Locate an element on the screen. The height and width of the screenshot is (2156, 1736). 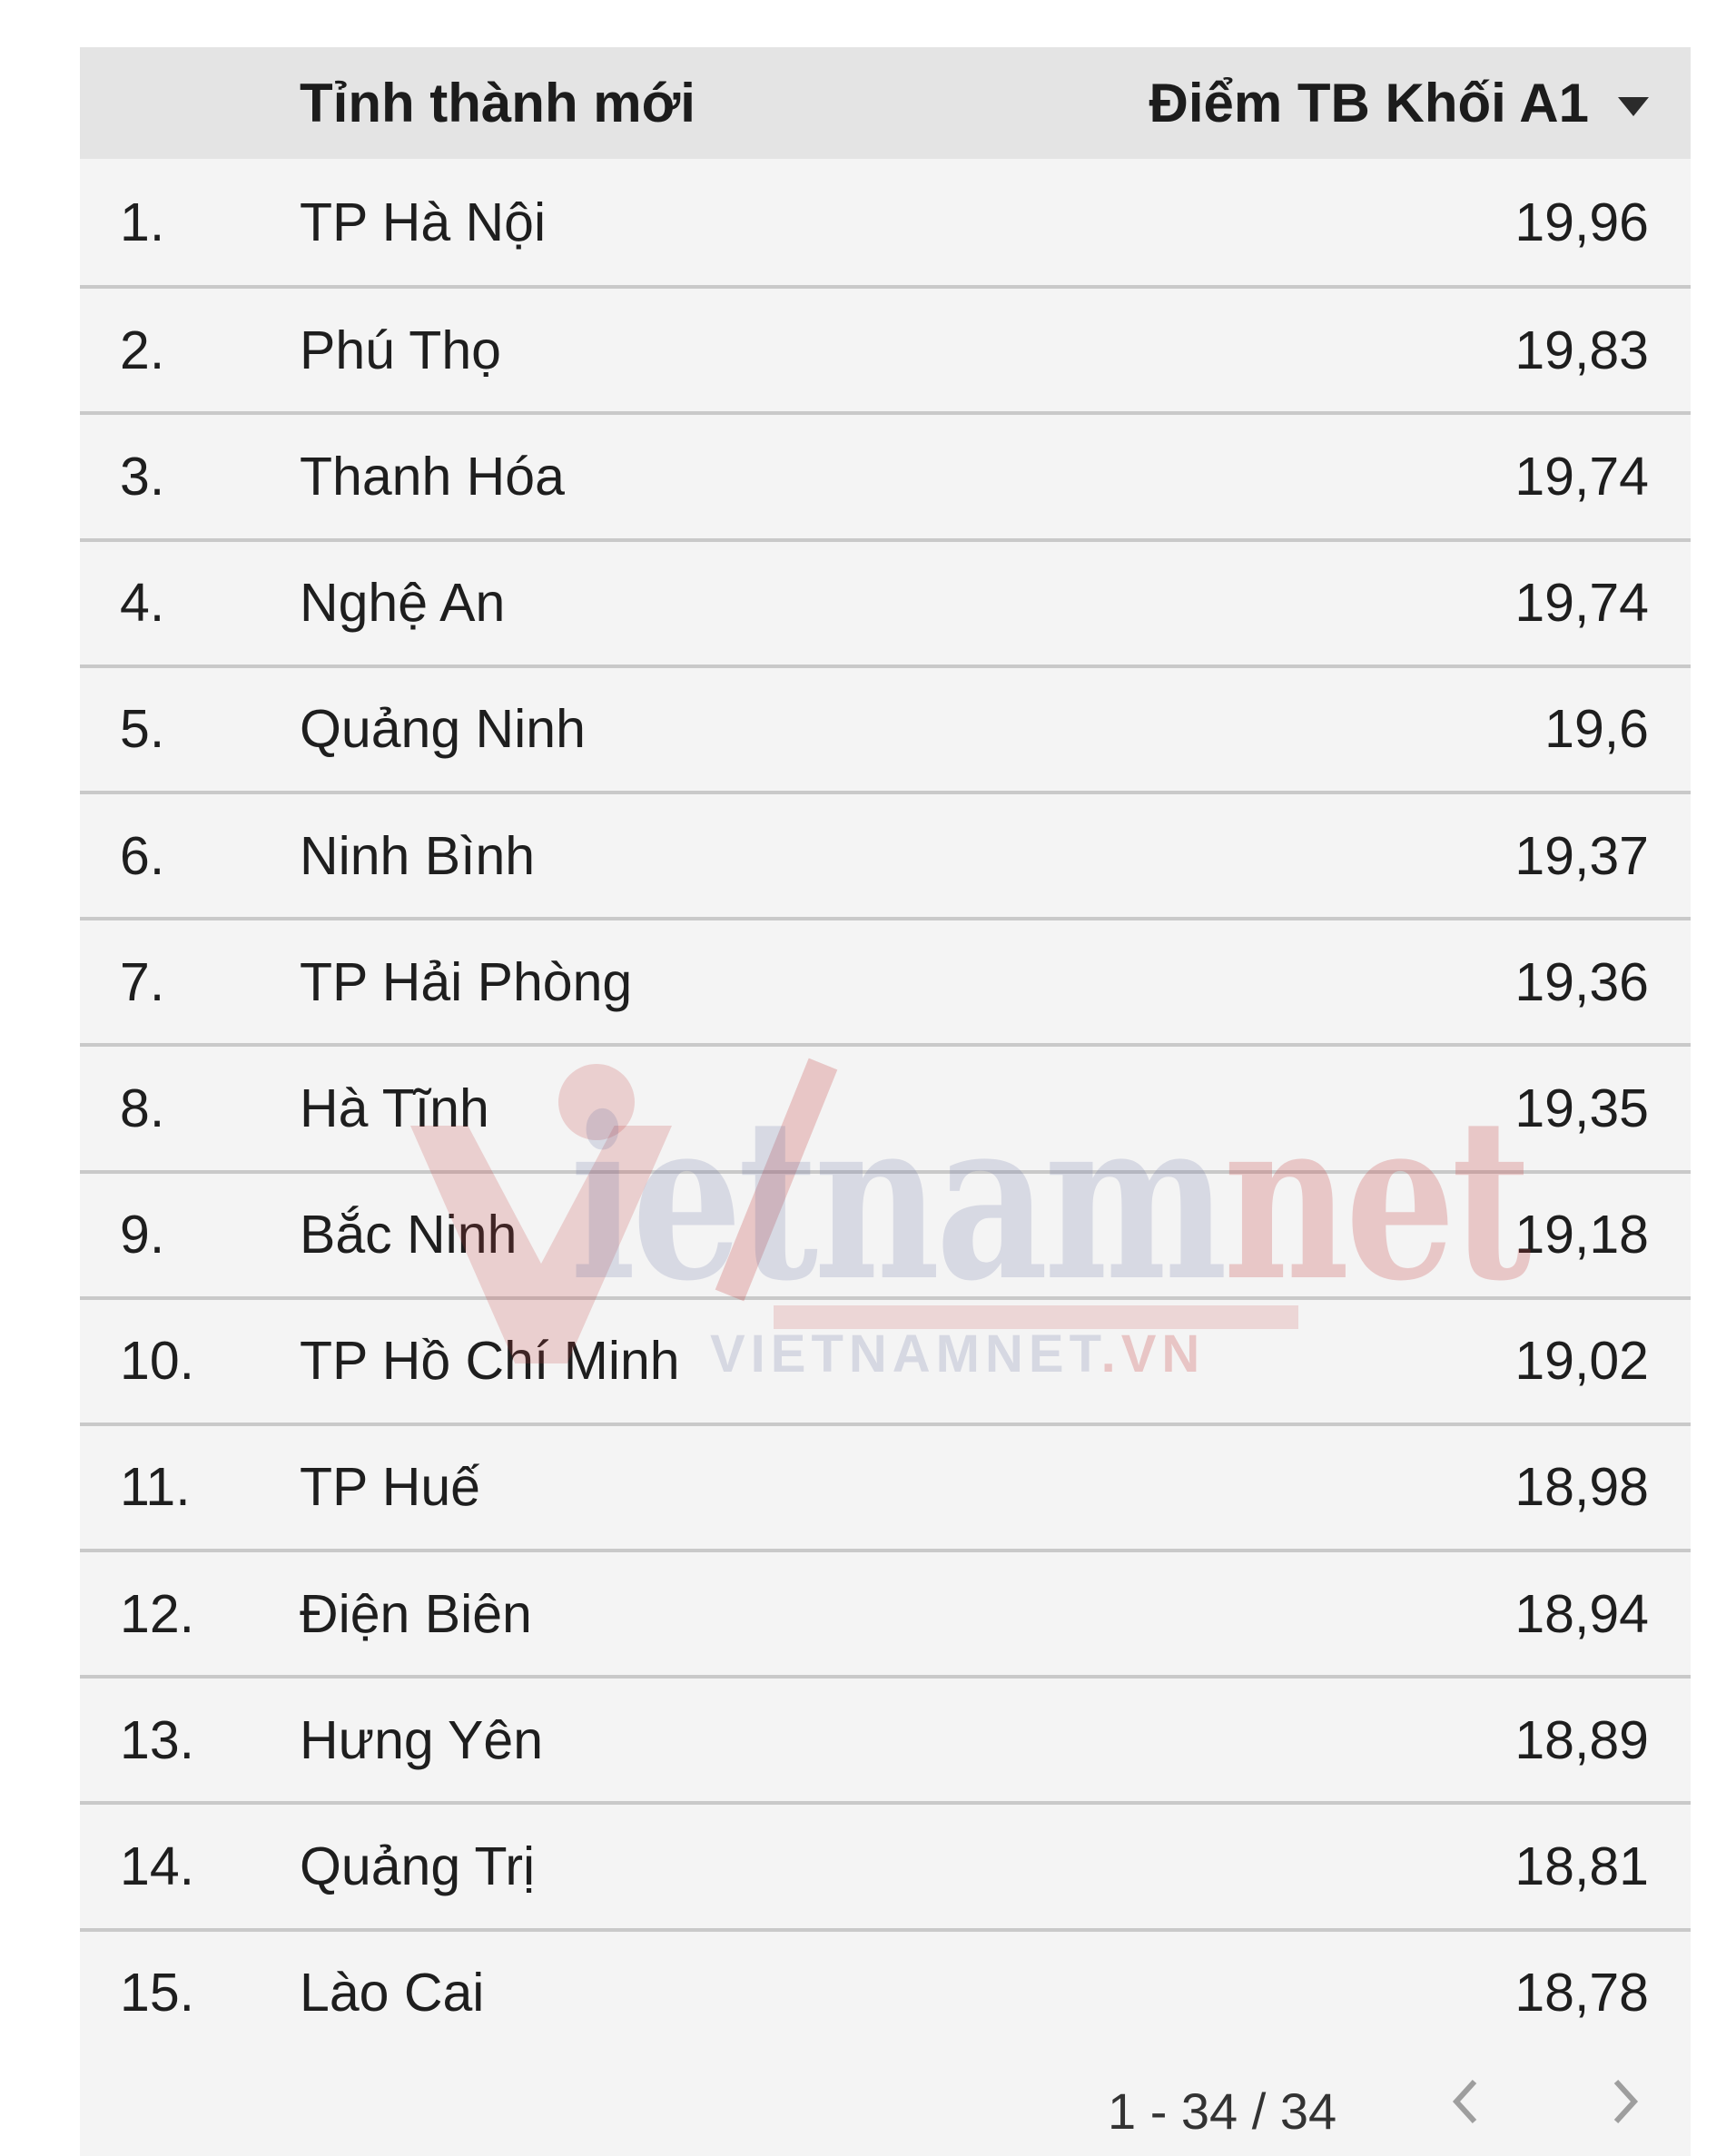
row-province: Quảng Ninh is located at coordinates (443, 729).